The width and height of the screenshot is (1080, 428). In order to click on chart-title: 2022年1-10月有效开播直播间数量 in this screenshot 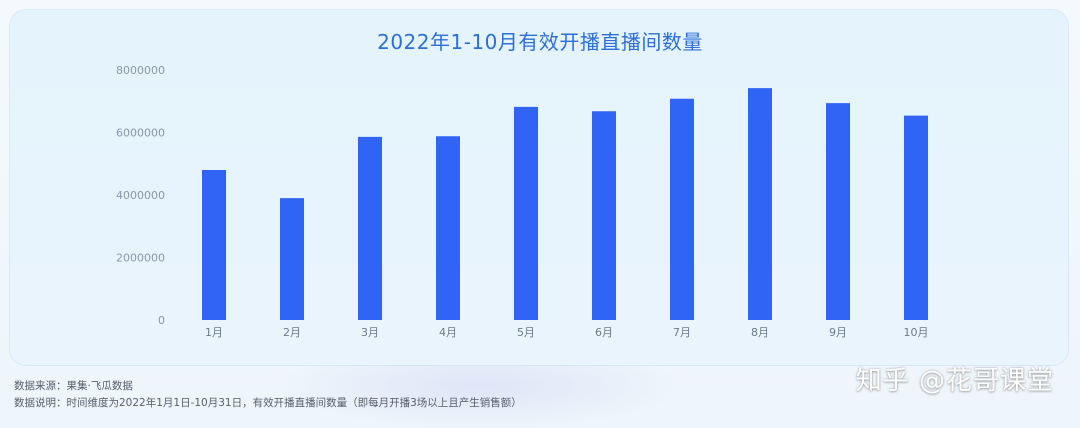, I will do `click(540, 42)`.